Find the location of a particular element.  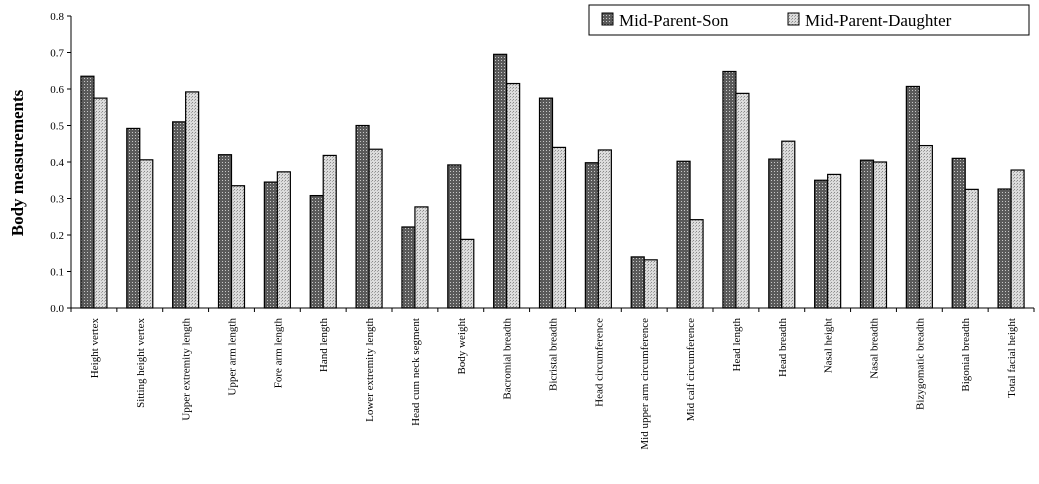

x-category-label: Fore arm length is located at coordinates (278, 353).